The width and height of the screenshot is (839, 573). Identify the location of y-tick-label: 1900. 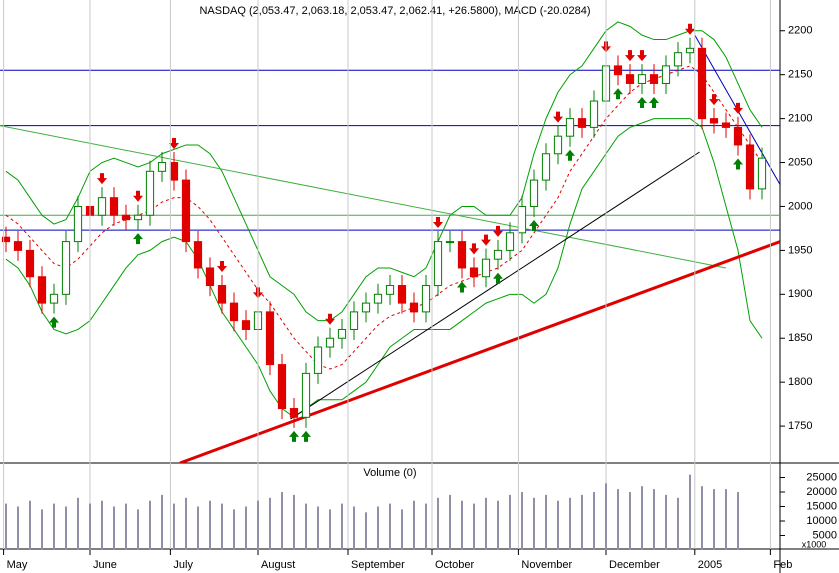
(800, 294).